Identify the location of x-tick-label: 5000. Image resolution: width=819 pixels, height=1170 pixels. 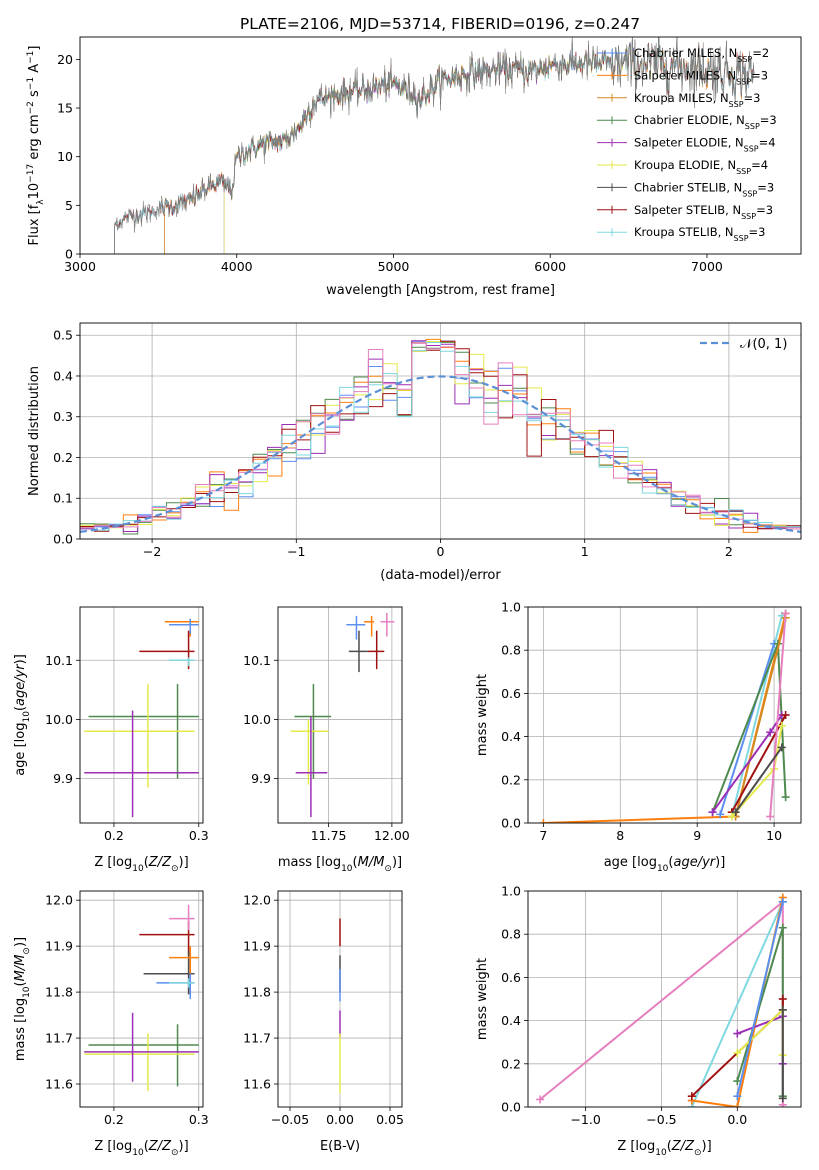
(394, 266).